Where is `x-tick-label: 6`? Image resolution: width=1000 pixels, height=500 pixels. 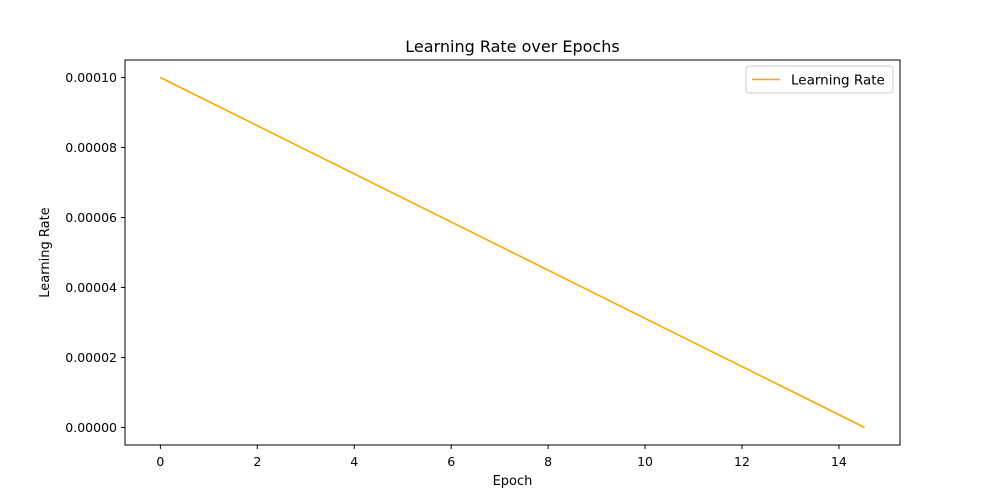 x-tick-label: 6 is located at coordinates (451, 461).